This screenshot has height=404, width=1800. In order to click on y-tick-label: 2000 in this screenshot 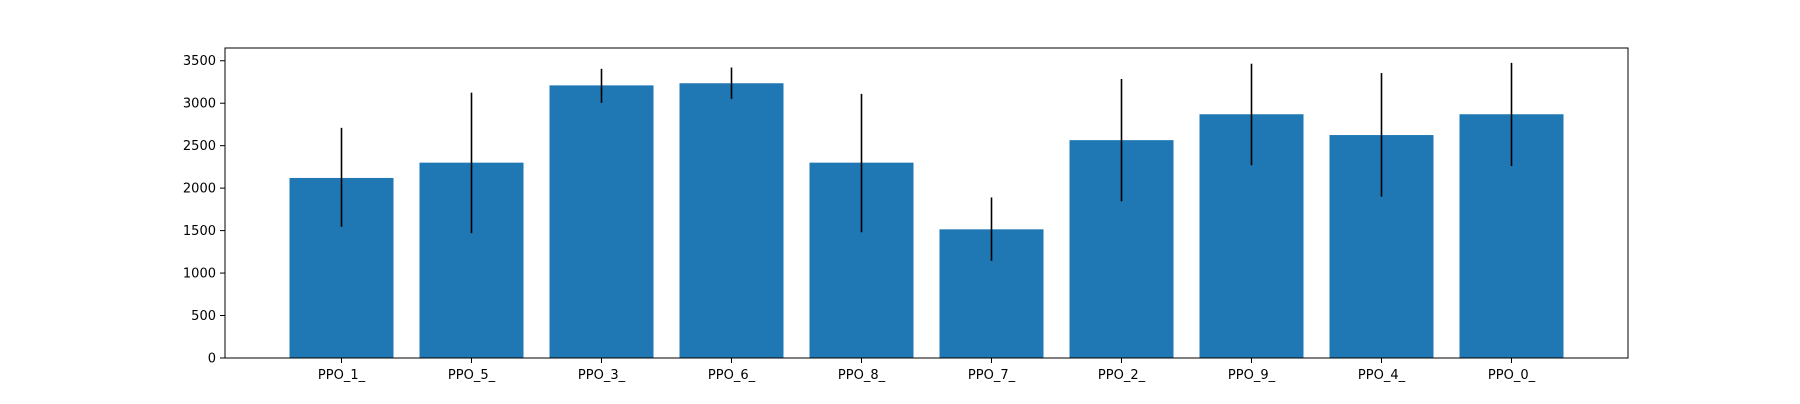, I will do `click(199, 189)`.